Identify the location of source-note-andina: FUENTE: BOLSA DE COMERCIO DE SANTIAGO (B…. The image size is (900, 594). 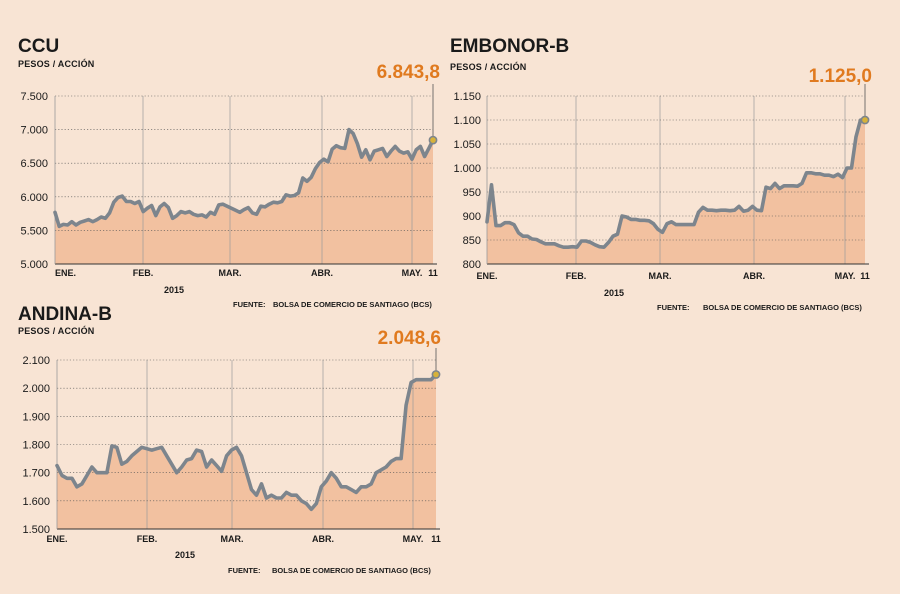
(329, 570).